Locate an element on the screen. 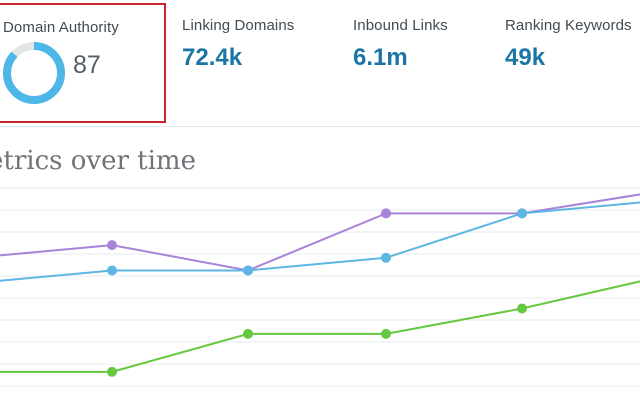 This screenshot has height=400, width=640. linking-domains-label: Linking Domains is located at coordinates (238, 25).